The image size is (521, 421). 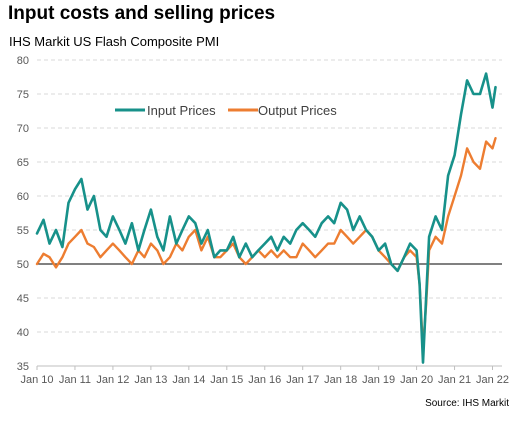 I want to click on x-tick-label: Jan 14, so click(x=188, y=380).